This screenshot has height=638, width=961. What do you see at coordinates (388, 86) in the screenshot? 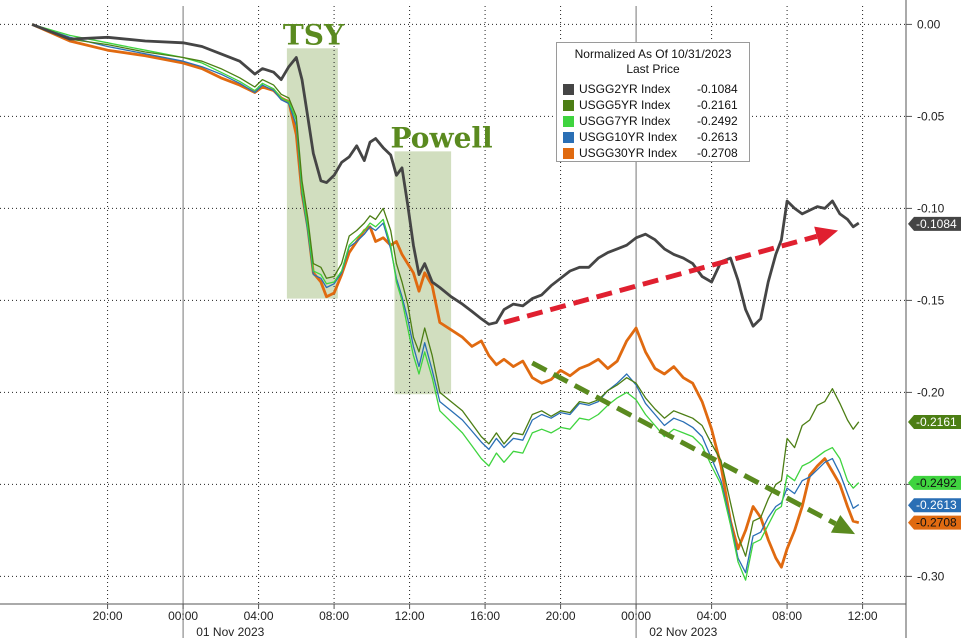
I see `annotations: TSY Powell` at bounding box center [388, 86].